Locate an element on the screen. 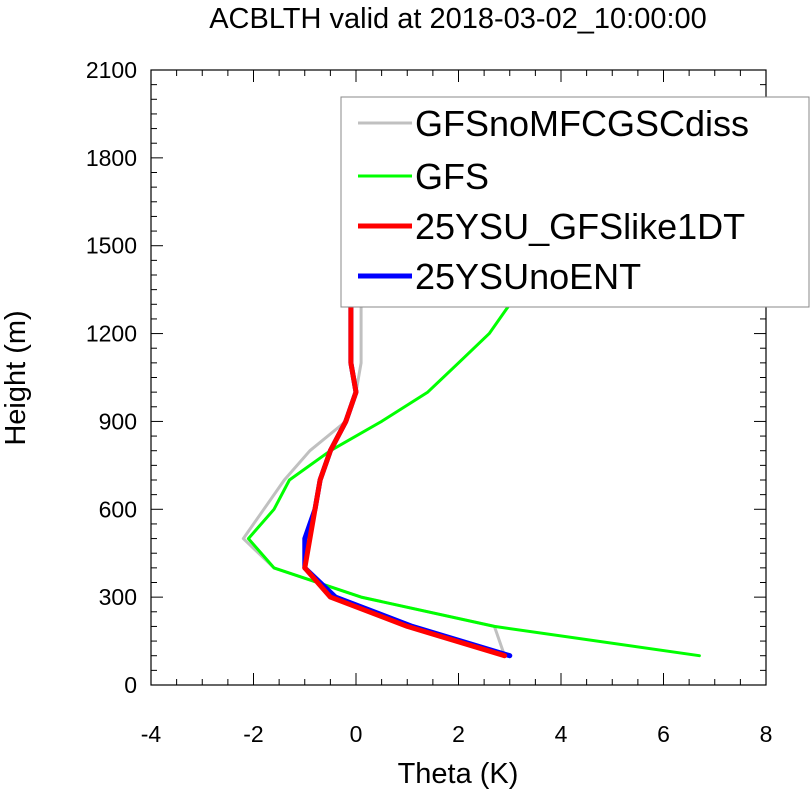 This screenshot has width=811, height=797. x-tick-label: 4 is located at coordinates (561, 734).